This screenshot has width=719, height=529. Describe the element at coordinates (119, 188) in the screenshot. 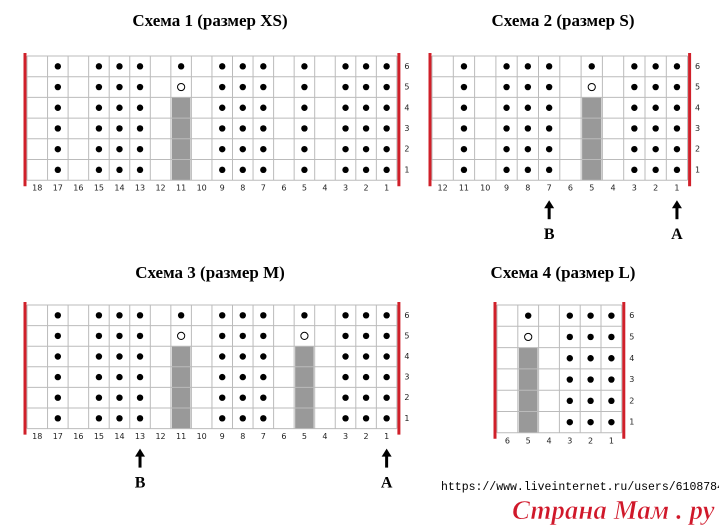

I see `column-number: 14` at that location.